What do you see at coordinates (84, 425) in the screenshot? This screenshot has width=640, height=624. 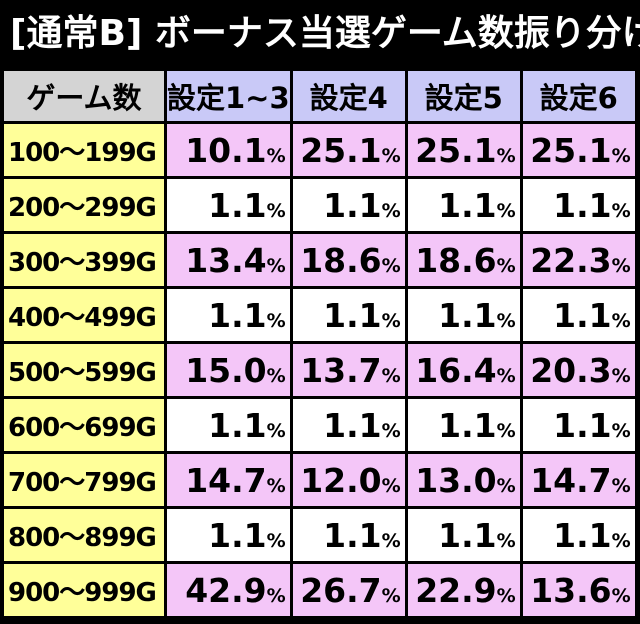 I see `row-label-game-range: 600〜699G` at bounding box center [84, 425].